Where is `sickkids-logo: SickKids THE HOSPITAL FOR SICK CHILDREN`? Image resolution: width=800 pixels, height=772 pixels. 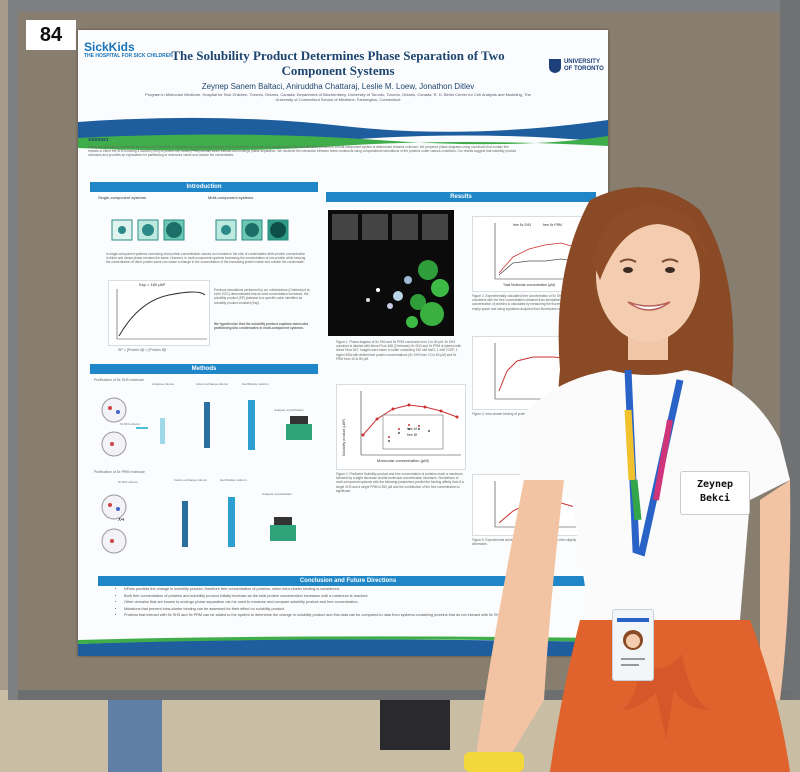
sickkids-logo: SickKids THE HOSPITAL FOR SICK CHILDREN is located at coordinates (128, 49).